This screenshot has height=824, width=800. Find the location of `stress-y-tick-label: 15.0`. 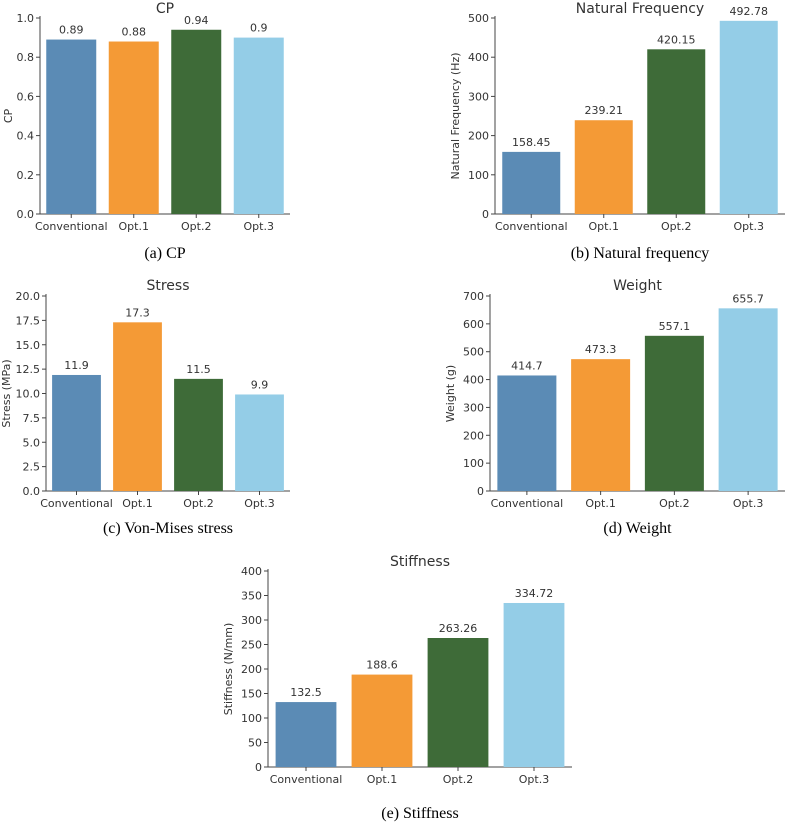

stress-y-tick-label: 15.0 is located at coordinates (28, 345).